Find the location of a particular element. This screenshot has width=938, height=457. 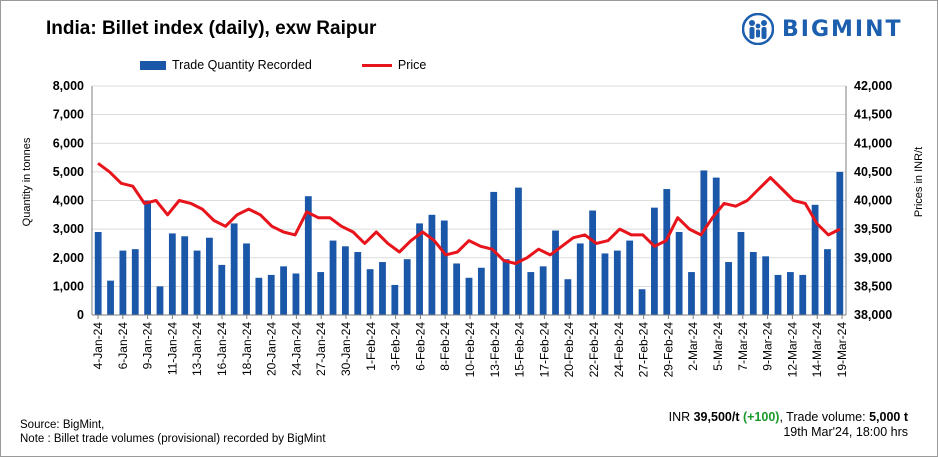

y2-tick-label: 41,000 is located at coordinates (873, 143).